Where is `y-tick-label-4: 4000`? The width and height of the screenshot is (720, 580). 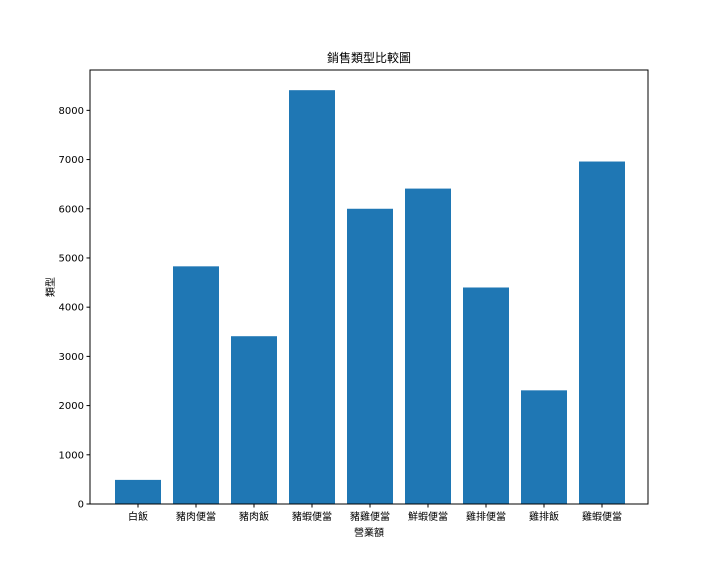 y-tick-label-4: 4000 is located at coordinates (71, 308).